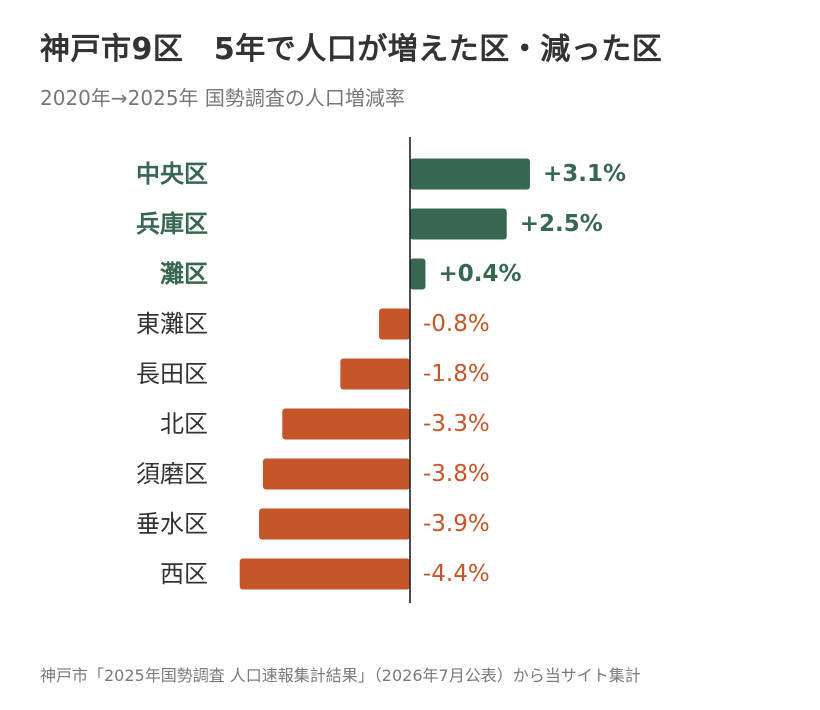  What do you see at coordinates (456, 474) in the screenshot?
I see `value-label: -3.8%` at bounding box center [456, 474].